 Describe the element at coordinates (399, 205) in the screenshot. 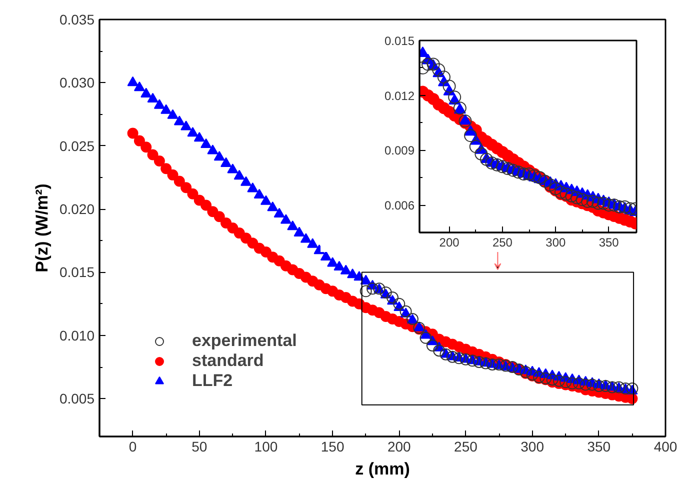

I see `y-tick-label: 0.006` at that location.